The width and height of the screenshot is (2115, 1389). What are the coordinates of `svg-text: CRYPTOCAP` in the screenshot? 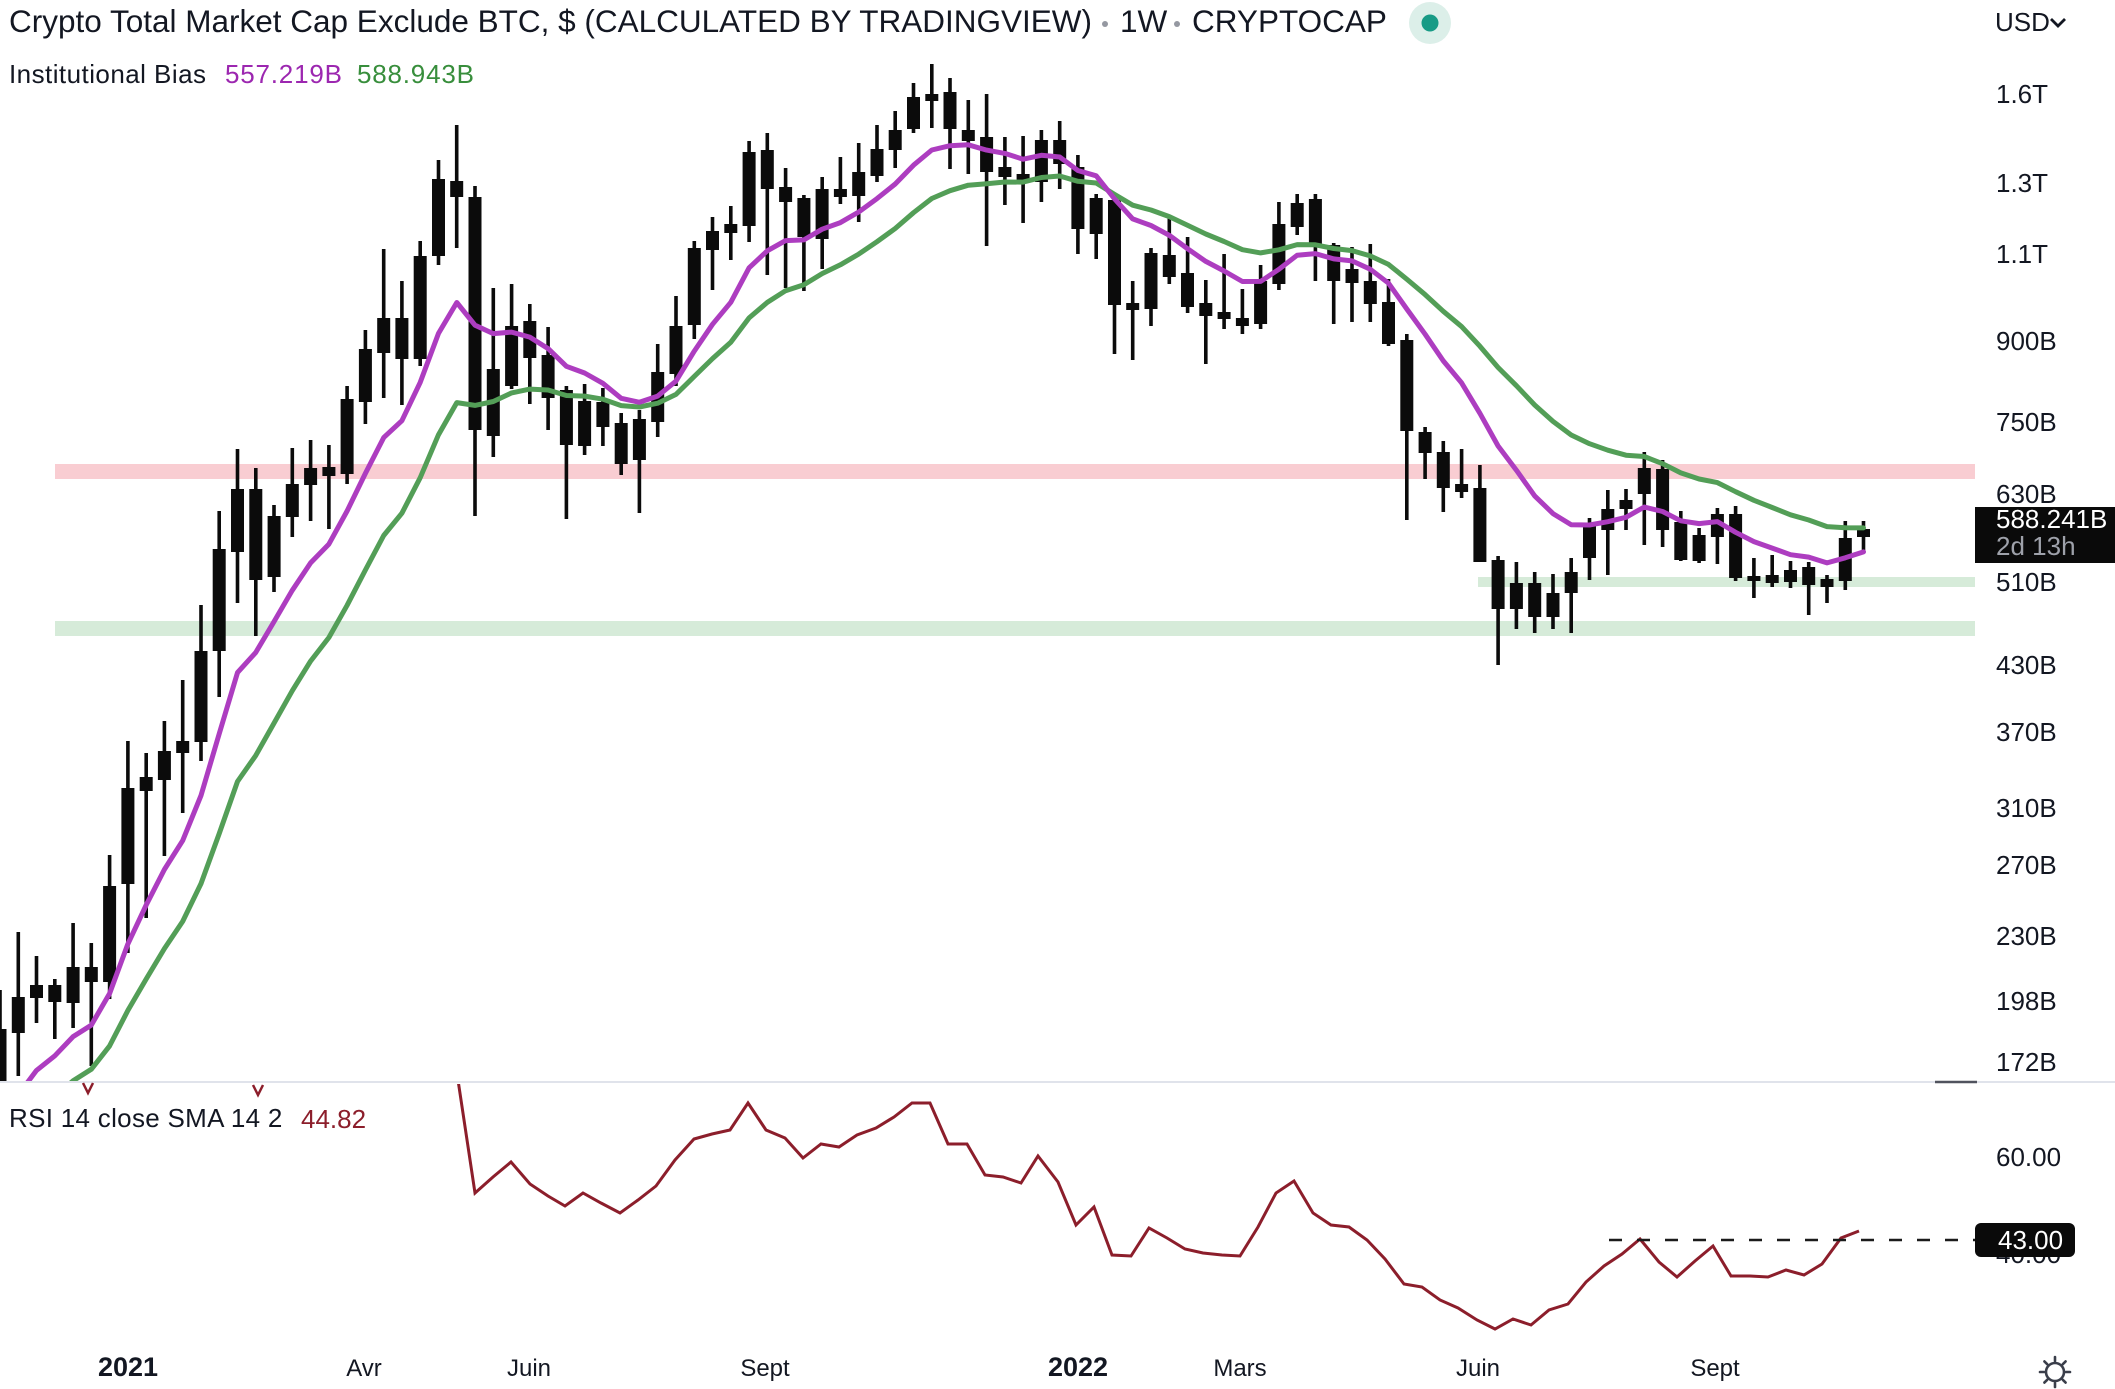 It's located at (1289, 21).